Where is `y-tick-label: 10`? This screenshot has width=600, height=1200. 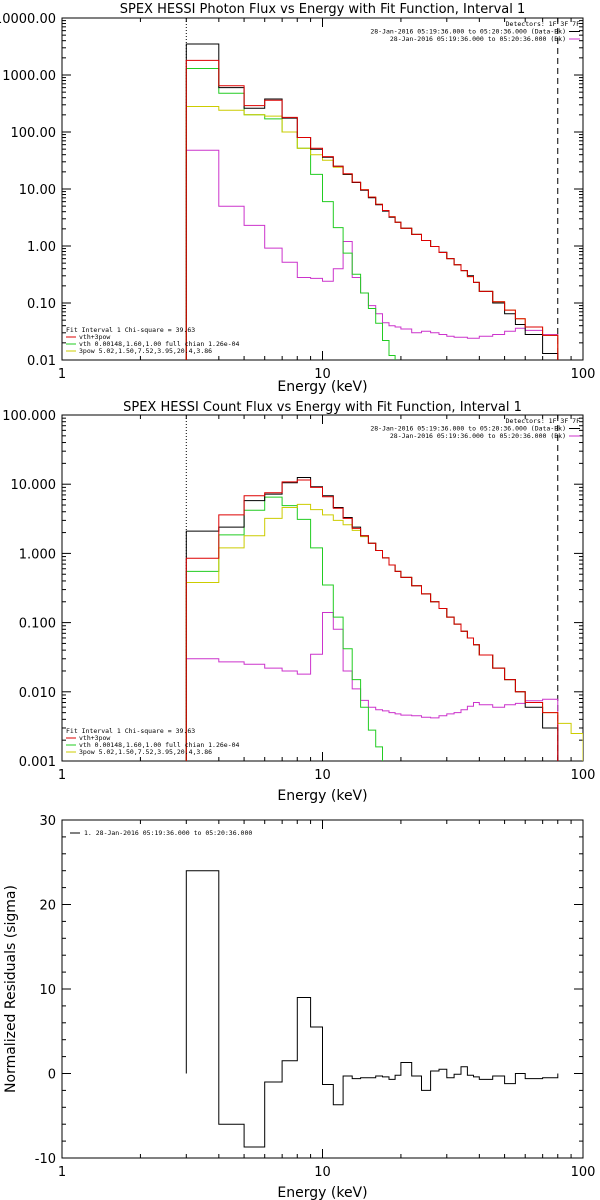
y-tick-label: 10 is located at coordinates (47, 990).